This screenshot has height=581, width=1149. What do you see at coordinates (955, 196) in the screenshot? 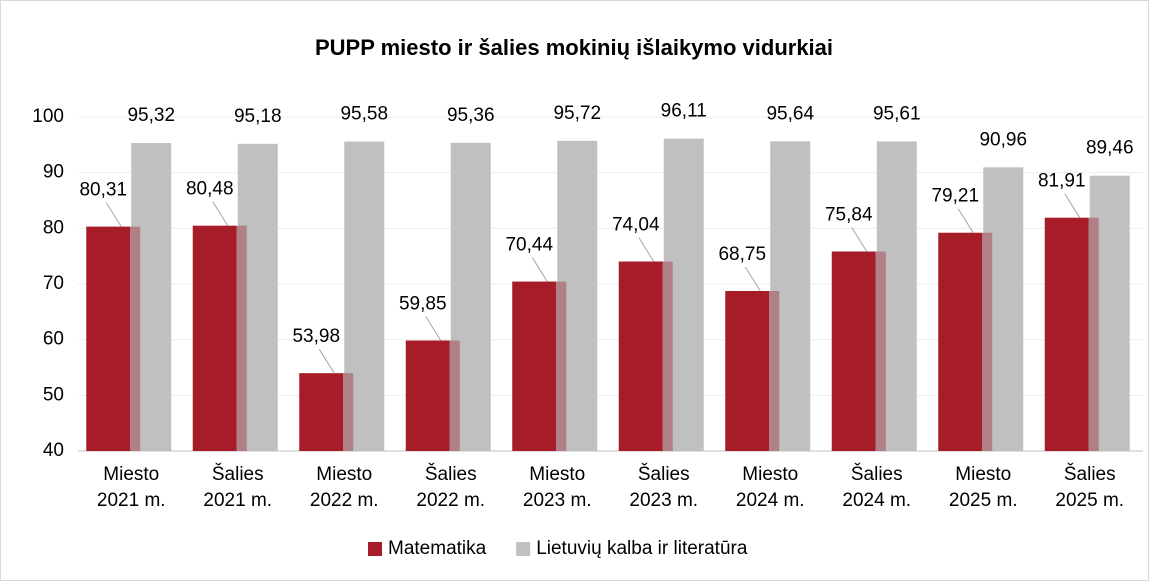
I see `data-label: 79,21` at bounding box center [955, 196].